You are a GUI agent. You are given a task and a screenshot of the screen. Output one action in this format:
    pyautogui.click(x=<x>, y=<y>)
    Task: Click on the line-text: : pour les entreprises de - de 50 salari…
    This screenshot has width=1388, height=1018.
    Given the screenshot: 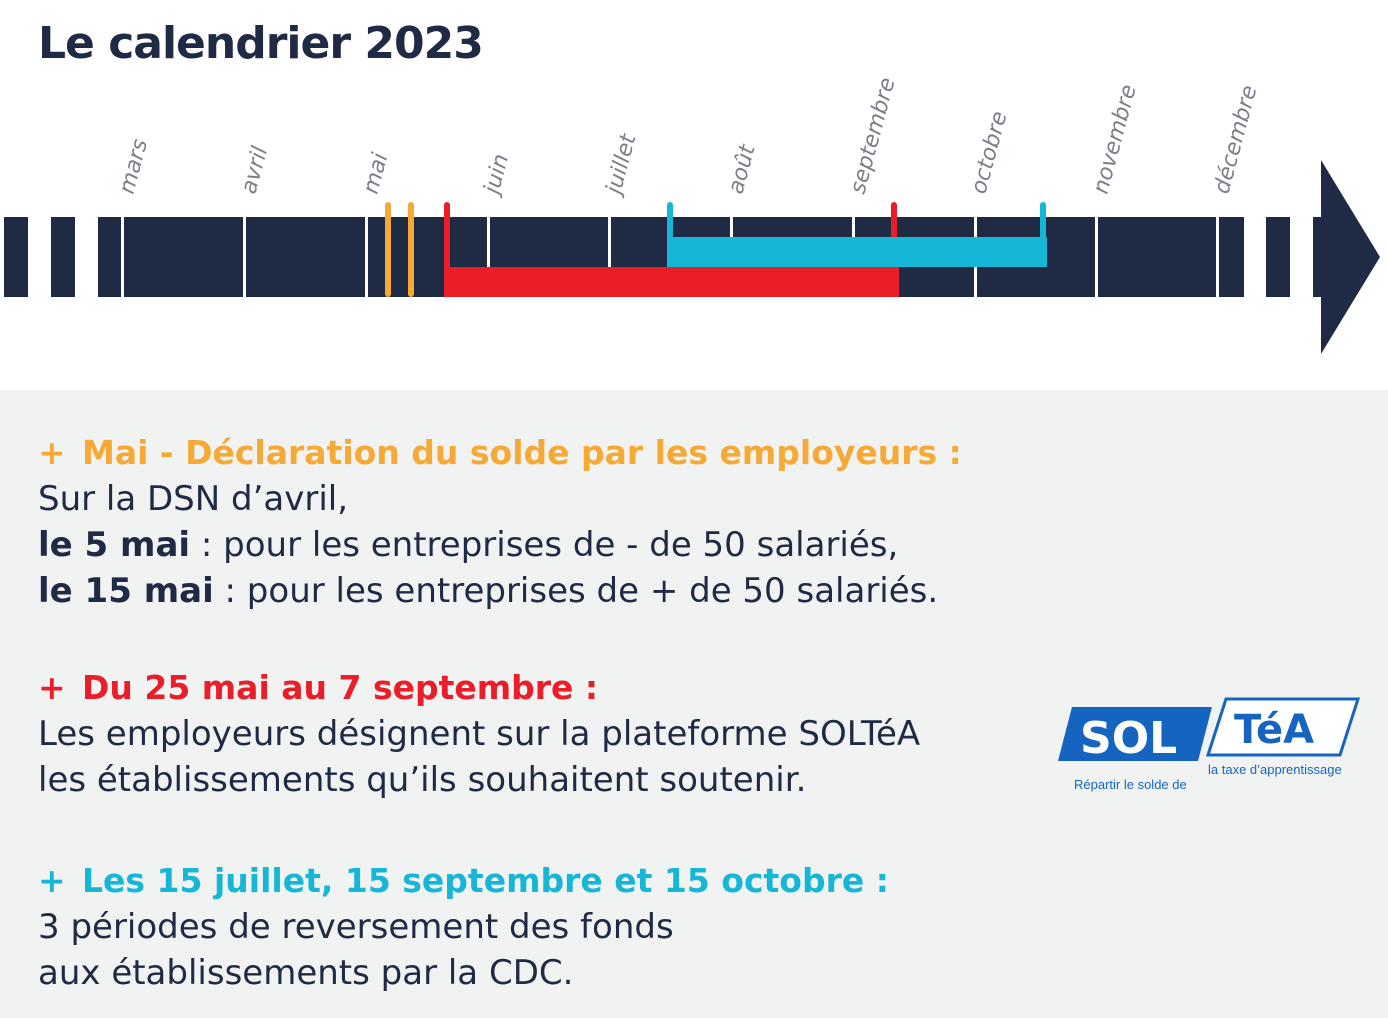 What is the action you would take?
    pyautogui.click(x=544, y=545)
    